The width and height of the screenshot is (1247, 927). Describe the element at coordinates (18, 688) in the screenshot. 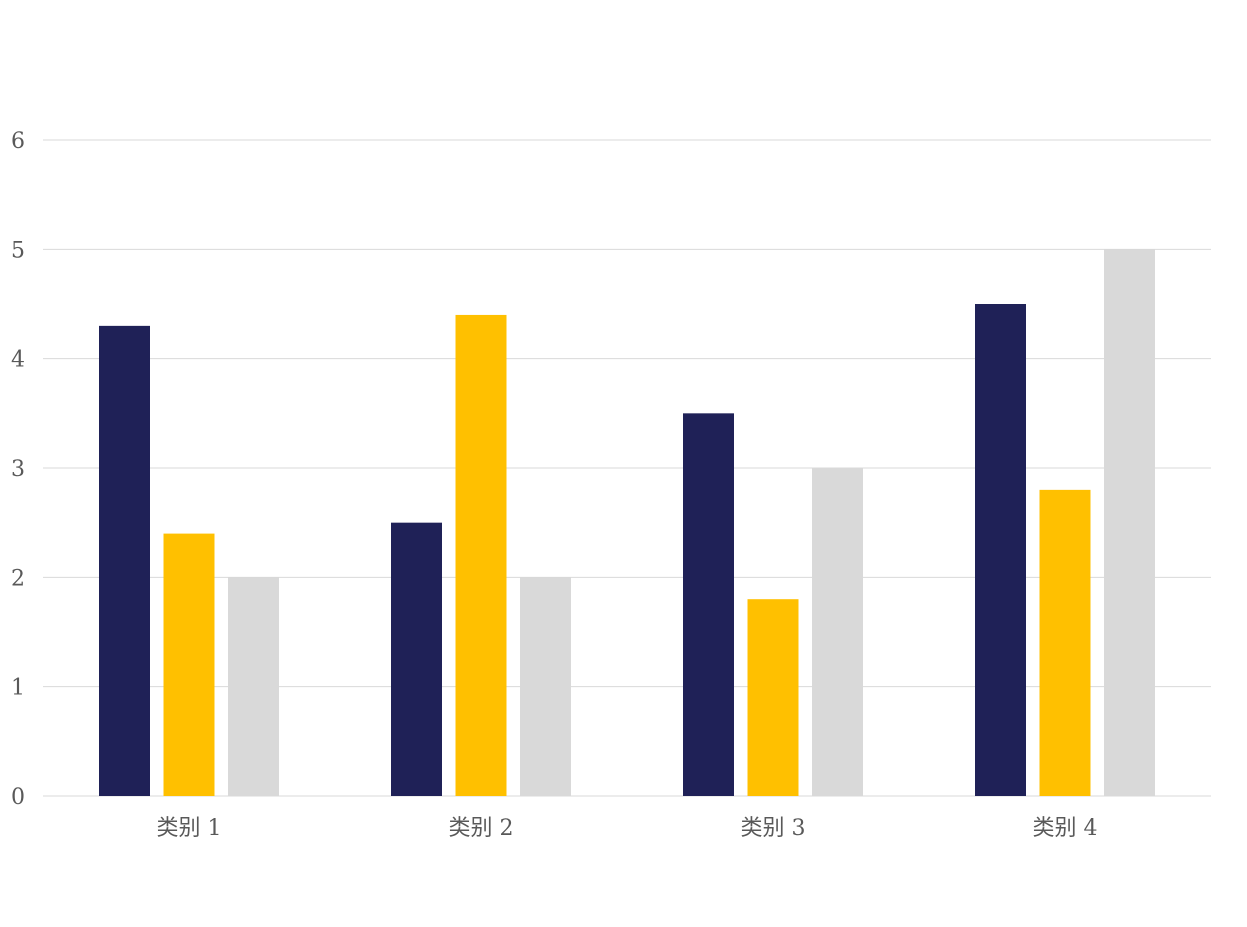

I see `y-tick-label: 1` at that location.